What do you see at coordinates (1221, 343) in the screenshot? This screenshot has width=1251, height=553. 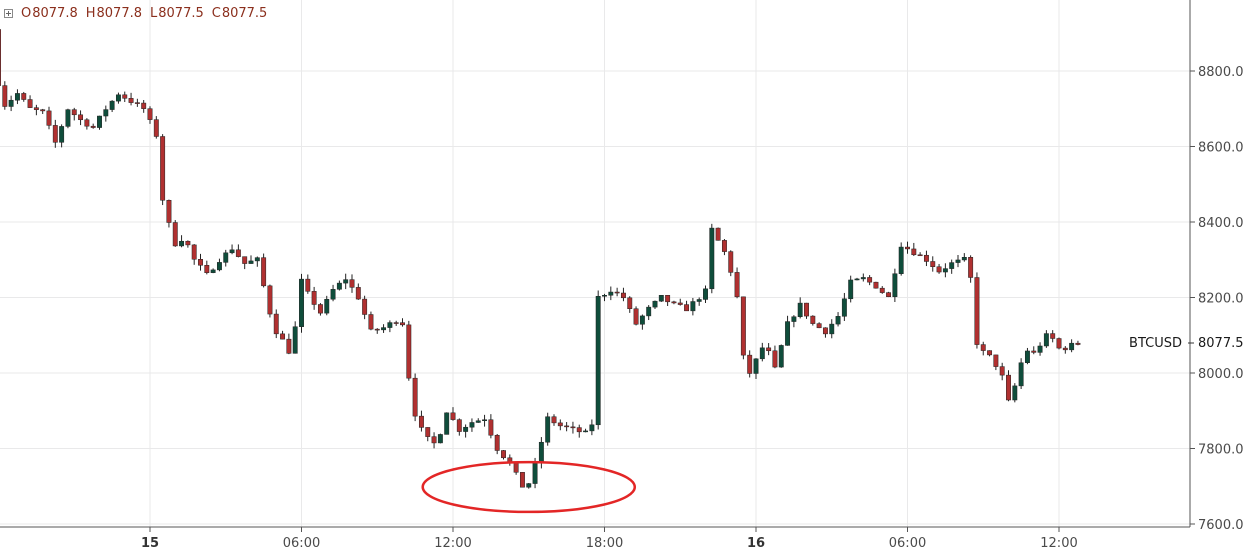 I see `price-tag-value: 8077.5` at bounding box center [1221, 343].